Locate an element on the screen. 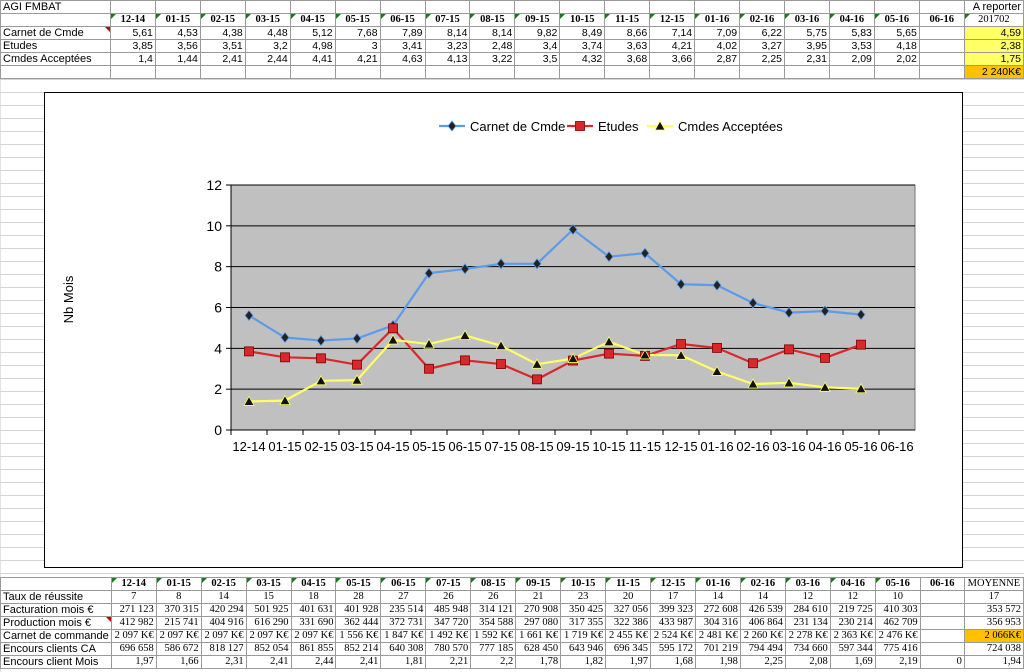 This screenshot has width=1024, height=672. data-cell: 15 is located at coordinates (268, 597).